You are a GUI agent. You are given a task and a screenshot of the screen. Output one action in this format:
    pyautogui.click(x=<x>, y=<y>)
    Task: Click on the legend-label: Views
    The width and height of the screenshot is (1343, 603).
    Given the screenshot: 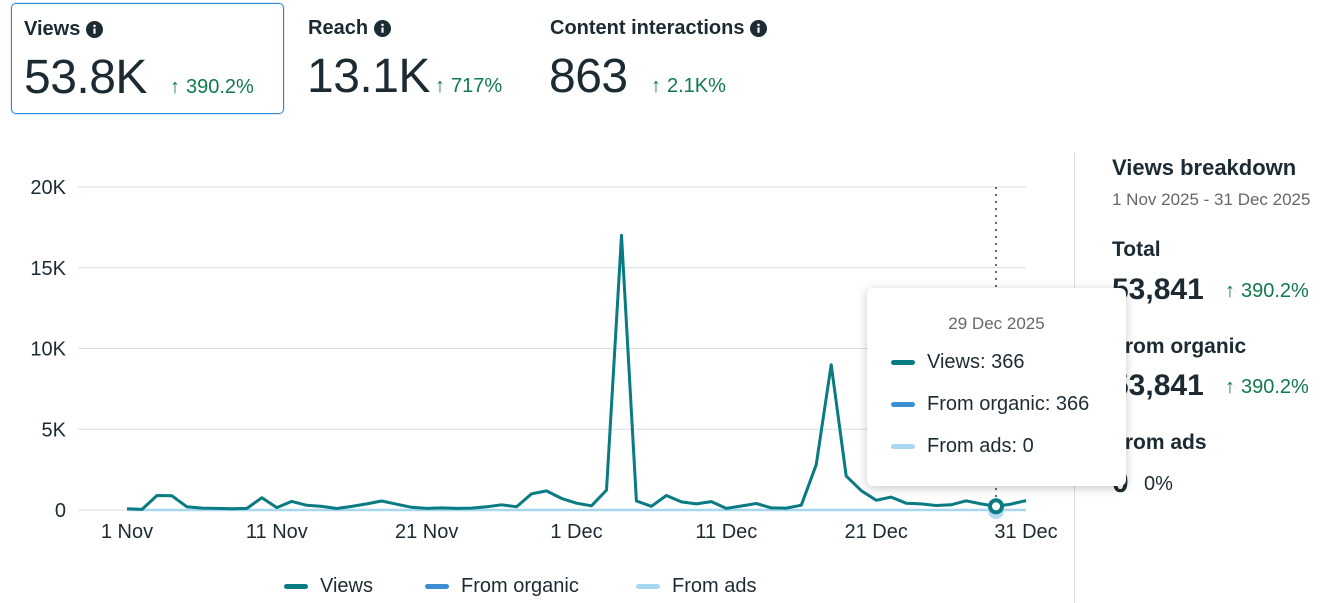 What is the action you would take?
    pyautogui.click(x=346, y=586)
    